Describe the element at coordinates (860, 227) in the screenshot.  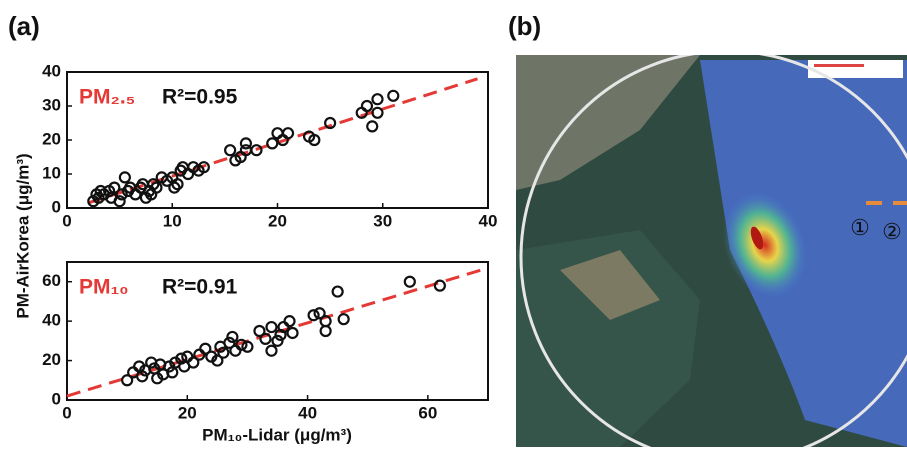
I see `map-marker: ①` at that location.